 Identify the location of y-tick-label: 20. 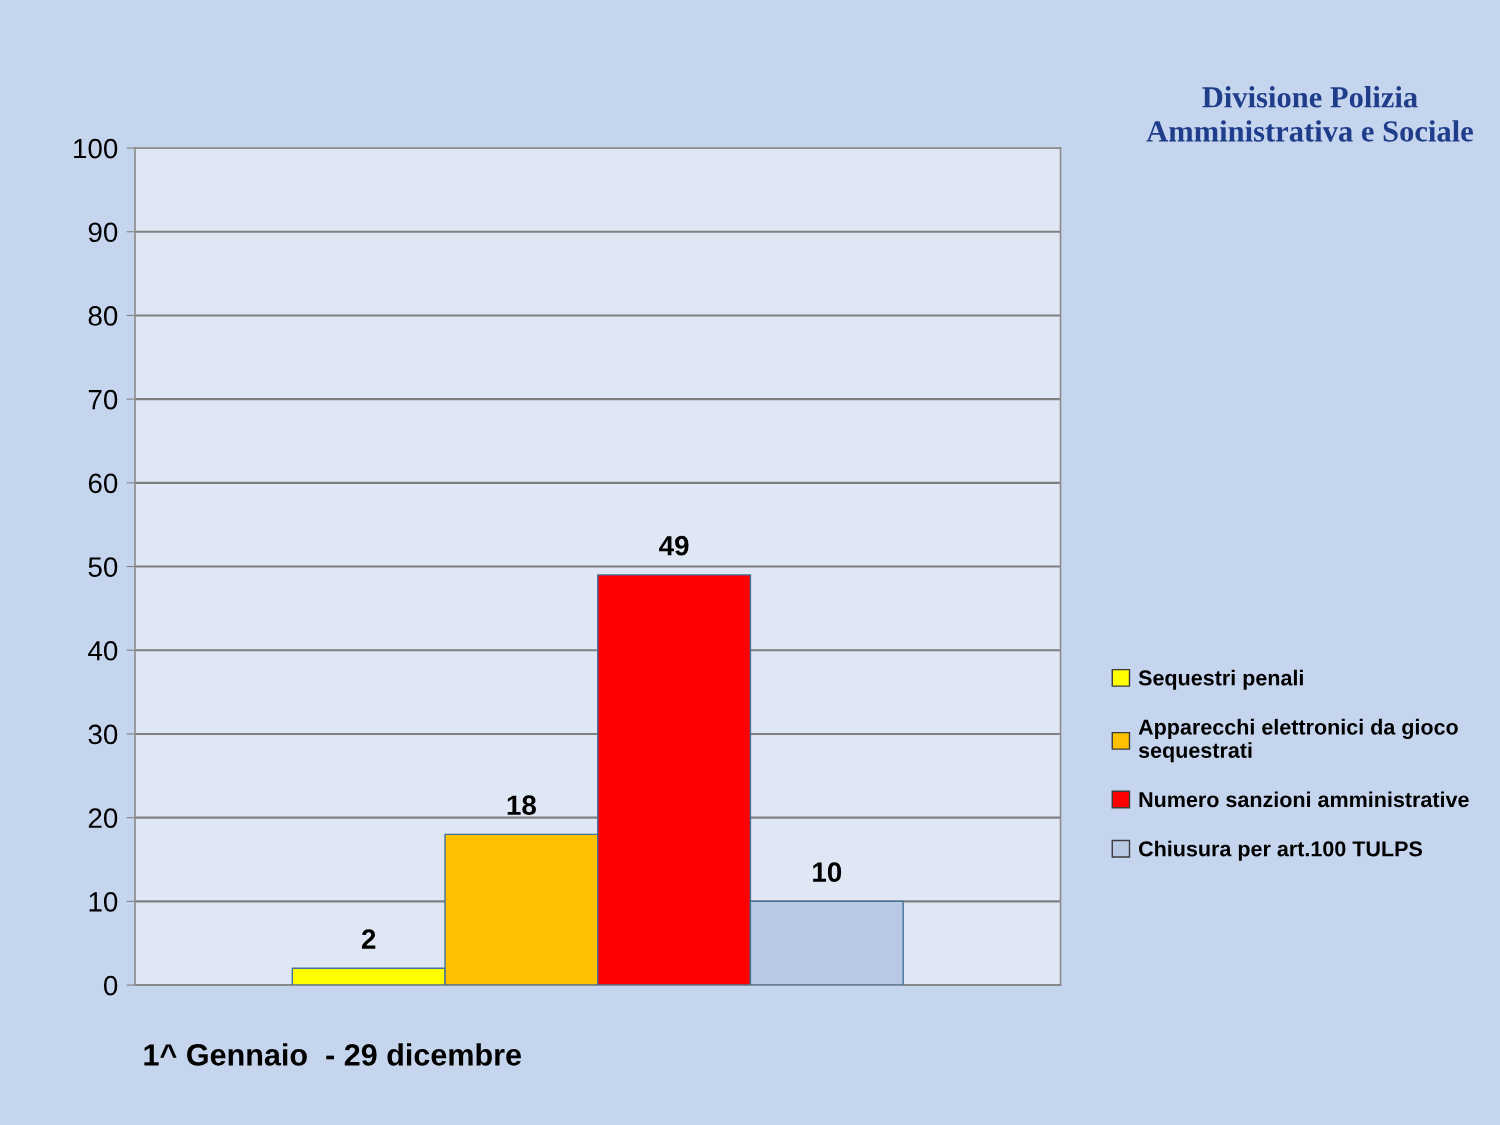
(103, 818).